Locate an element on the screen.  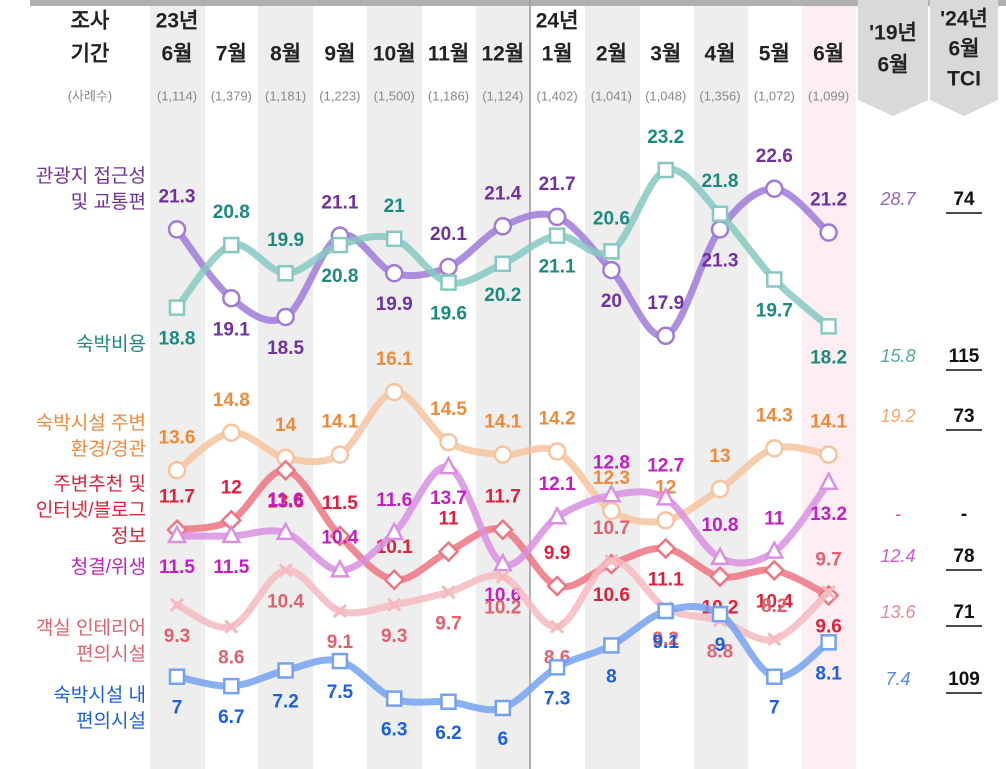
value-label: 14.5 is located at coordinates (448, 409).